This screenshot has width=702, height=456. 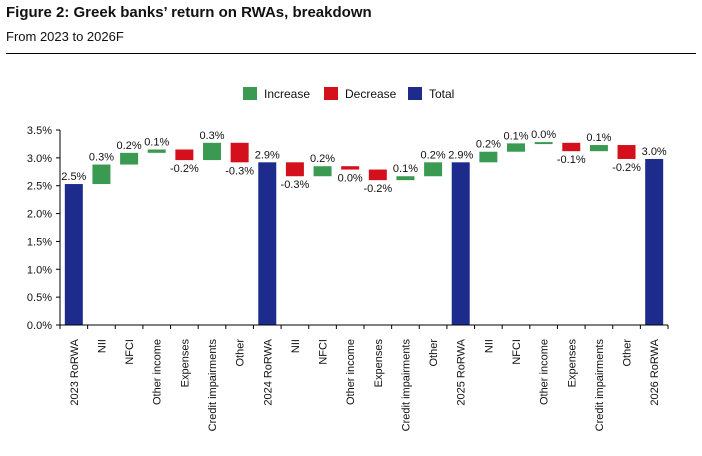 I want to click on legend-label-increase: Increase, so click(x=287, y=94).